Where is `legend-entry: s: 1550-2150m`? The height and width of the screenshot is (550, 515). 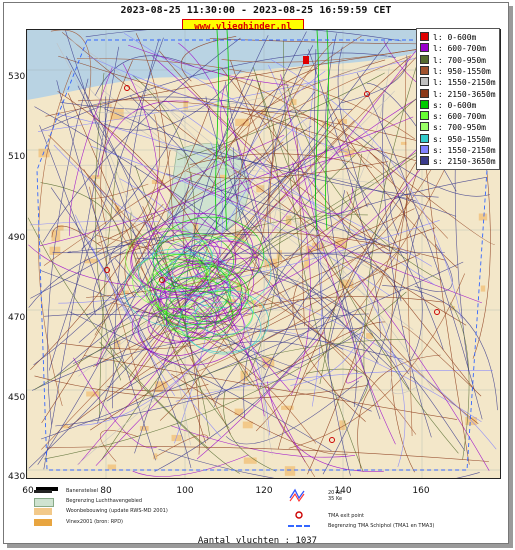
legend-entry: s: 1550-2150m is located at coordinates (458, 150).